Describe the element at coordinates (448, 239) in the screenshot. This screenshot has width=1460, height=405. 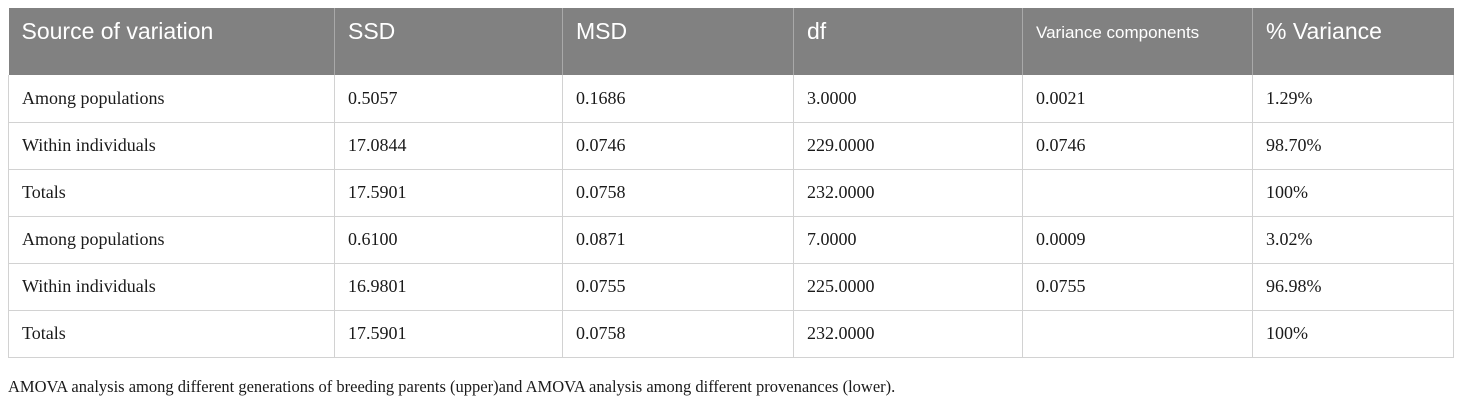
I see `cell-ssd: 0.6100` at that location.